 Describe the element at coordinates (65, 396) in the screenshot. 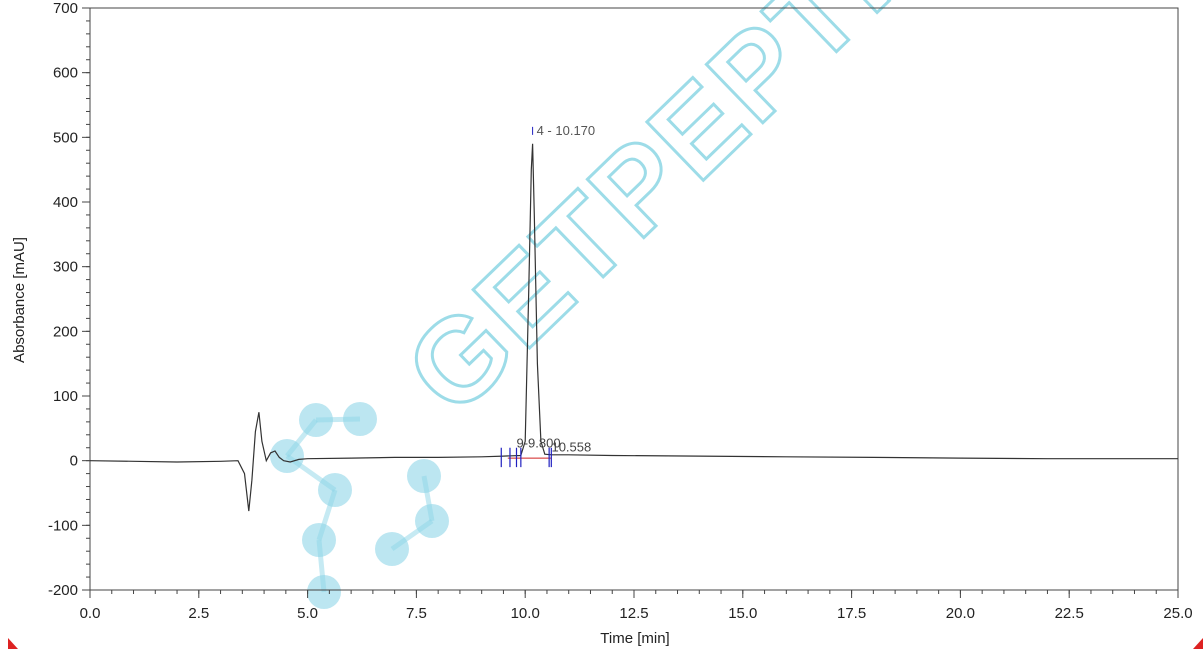

I see `y-tick-label: 100` at that location.